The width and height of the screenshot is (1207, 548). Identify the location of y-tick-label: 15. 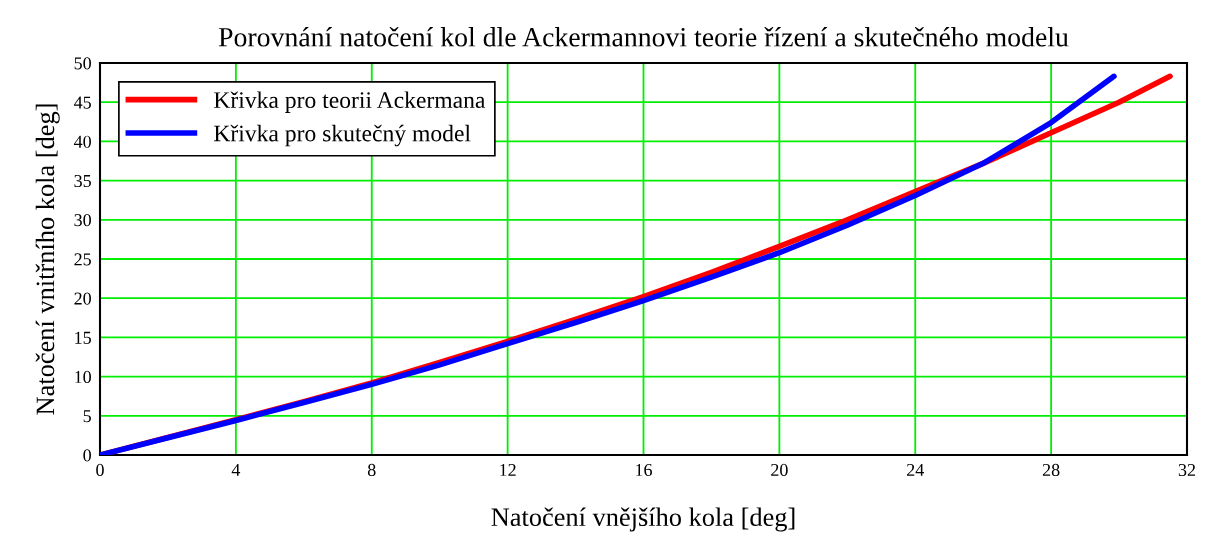
(83, 337).